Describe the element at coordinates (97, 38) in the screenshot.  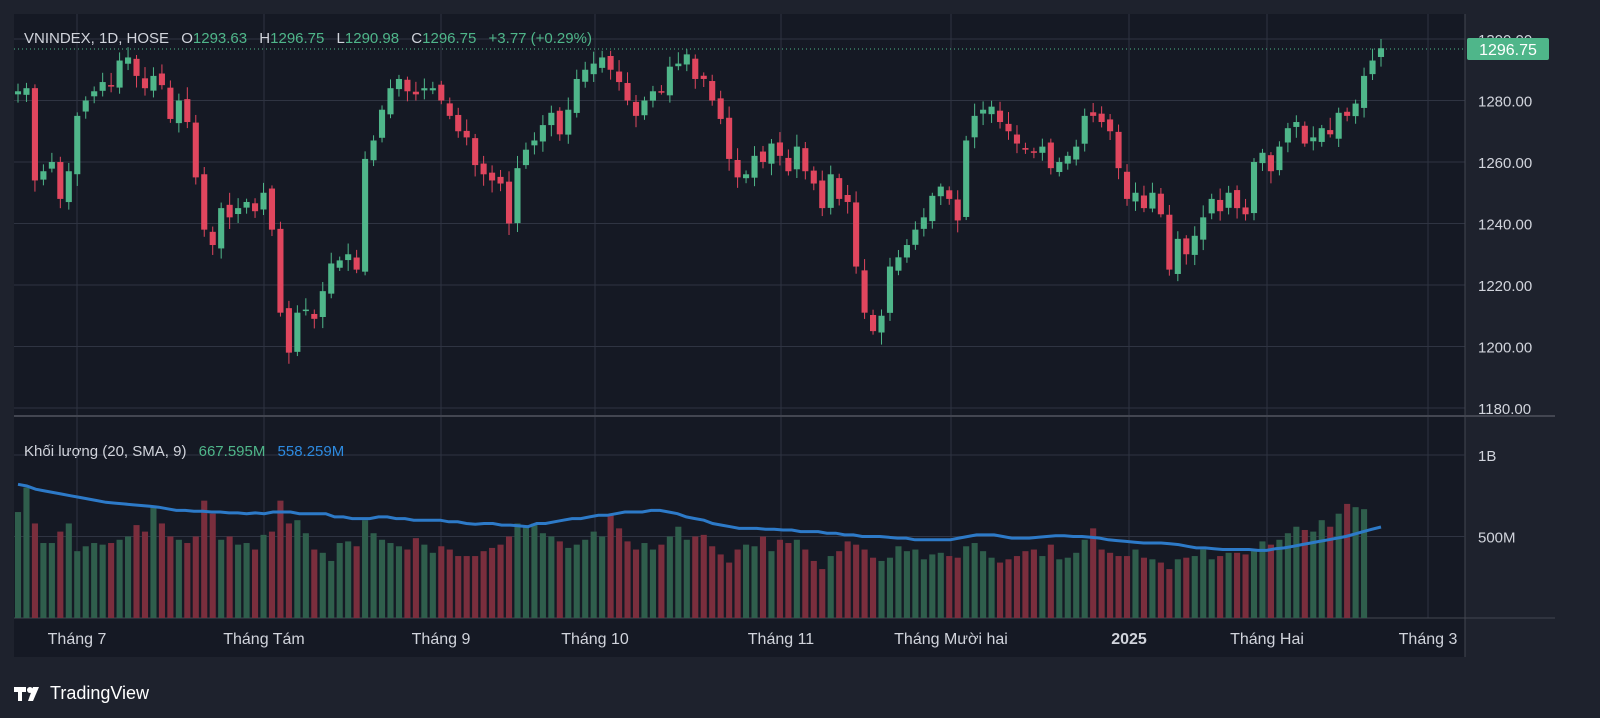
I see `symbol-label: VNINDEX, 1D, HOSE` at that location.